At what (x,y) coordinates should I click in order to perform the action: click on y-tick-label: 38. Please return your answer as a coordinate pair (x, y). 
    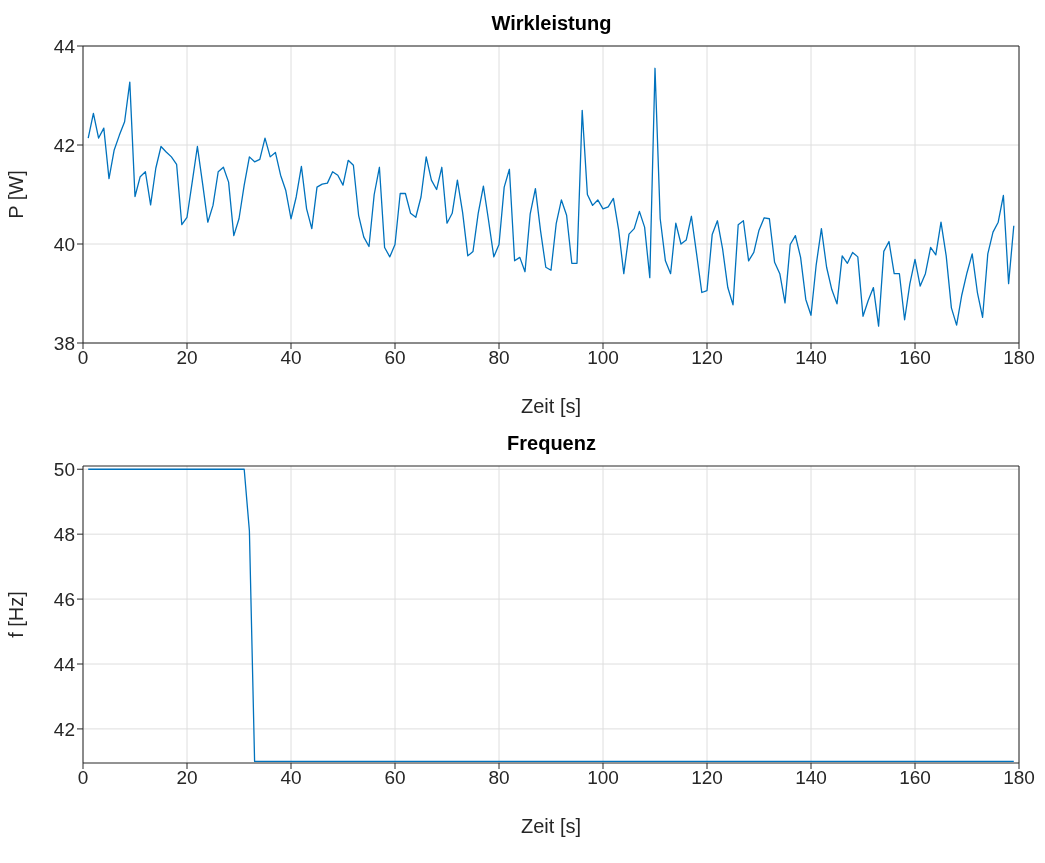
    Looking at the image, I should click on (64, 343).